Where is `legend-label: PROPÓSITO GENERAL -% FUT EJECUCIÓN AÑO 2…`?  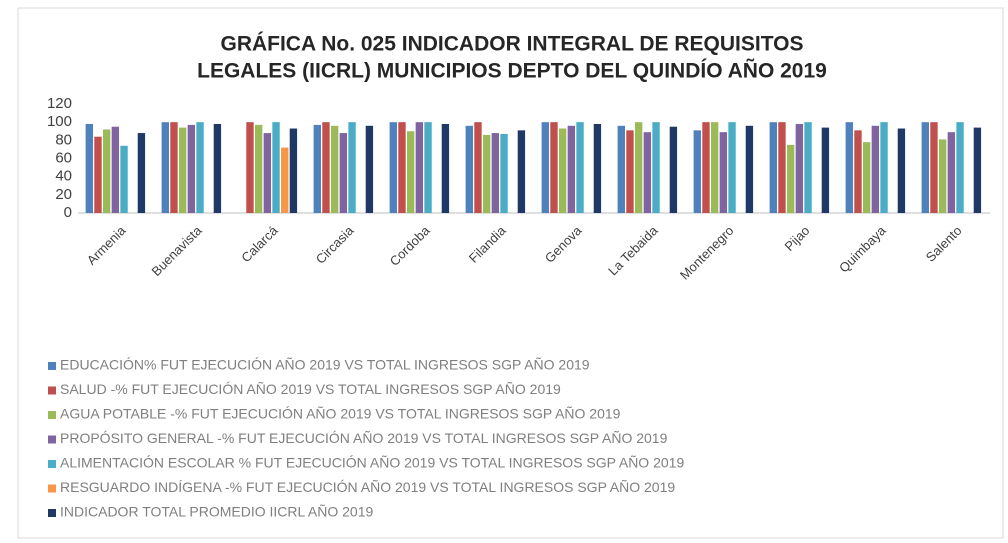
legend-label: PROPÓSITO GENERAL -% FUT EJECUCIÓN AÑO 2… is located at coordinates (364, 438).